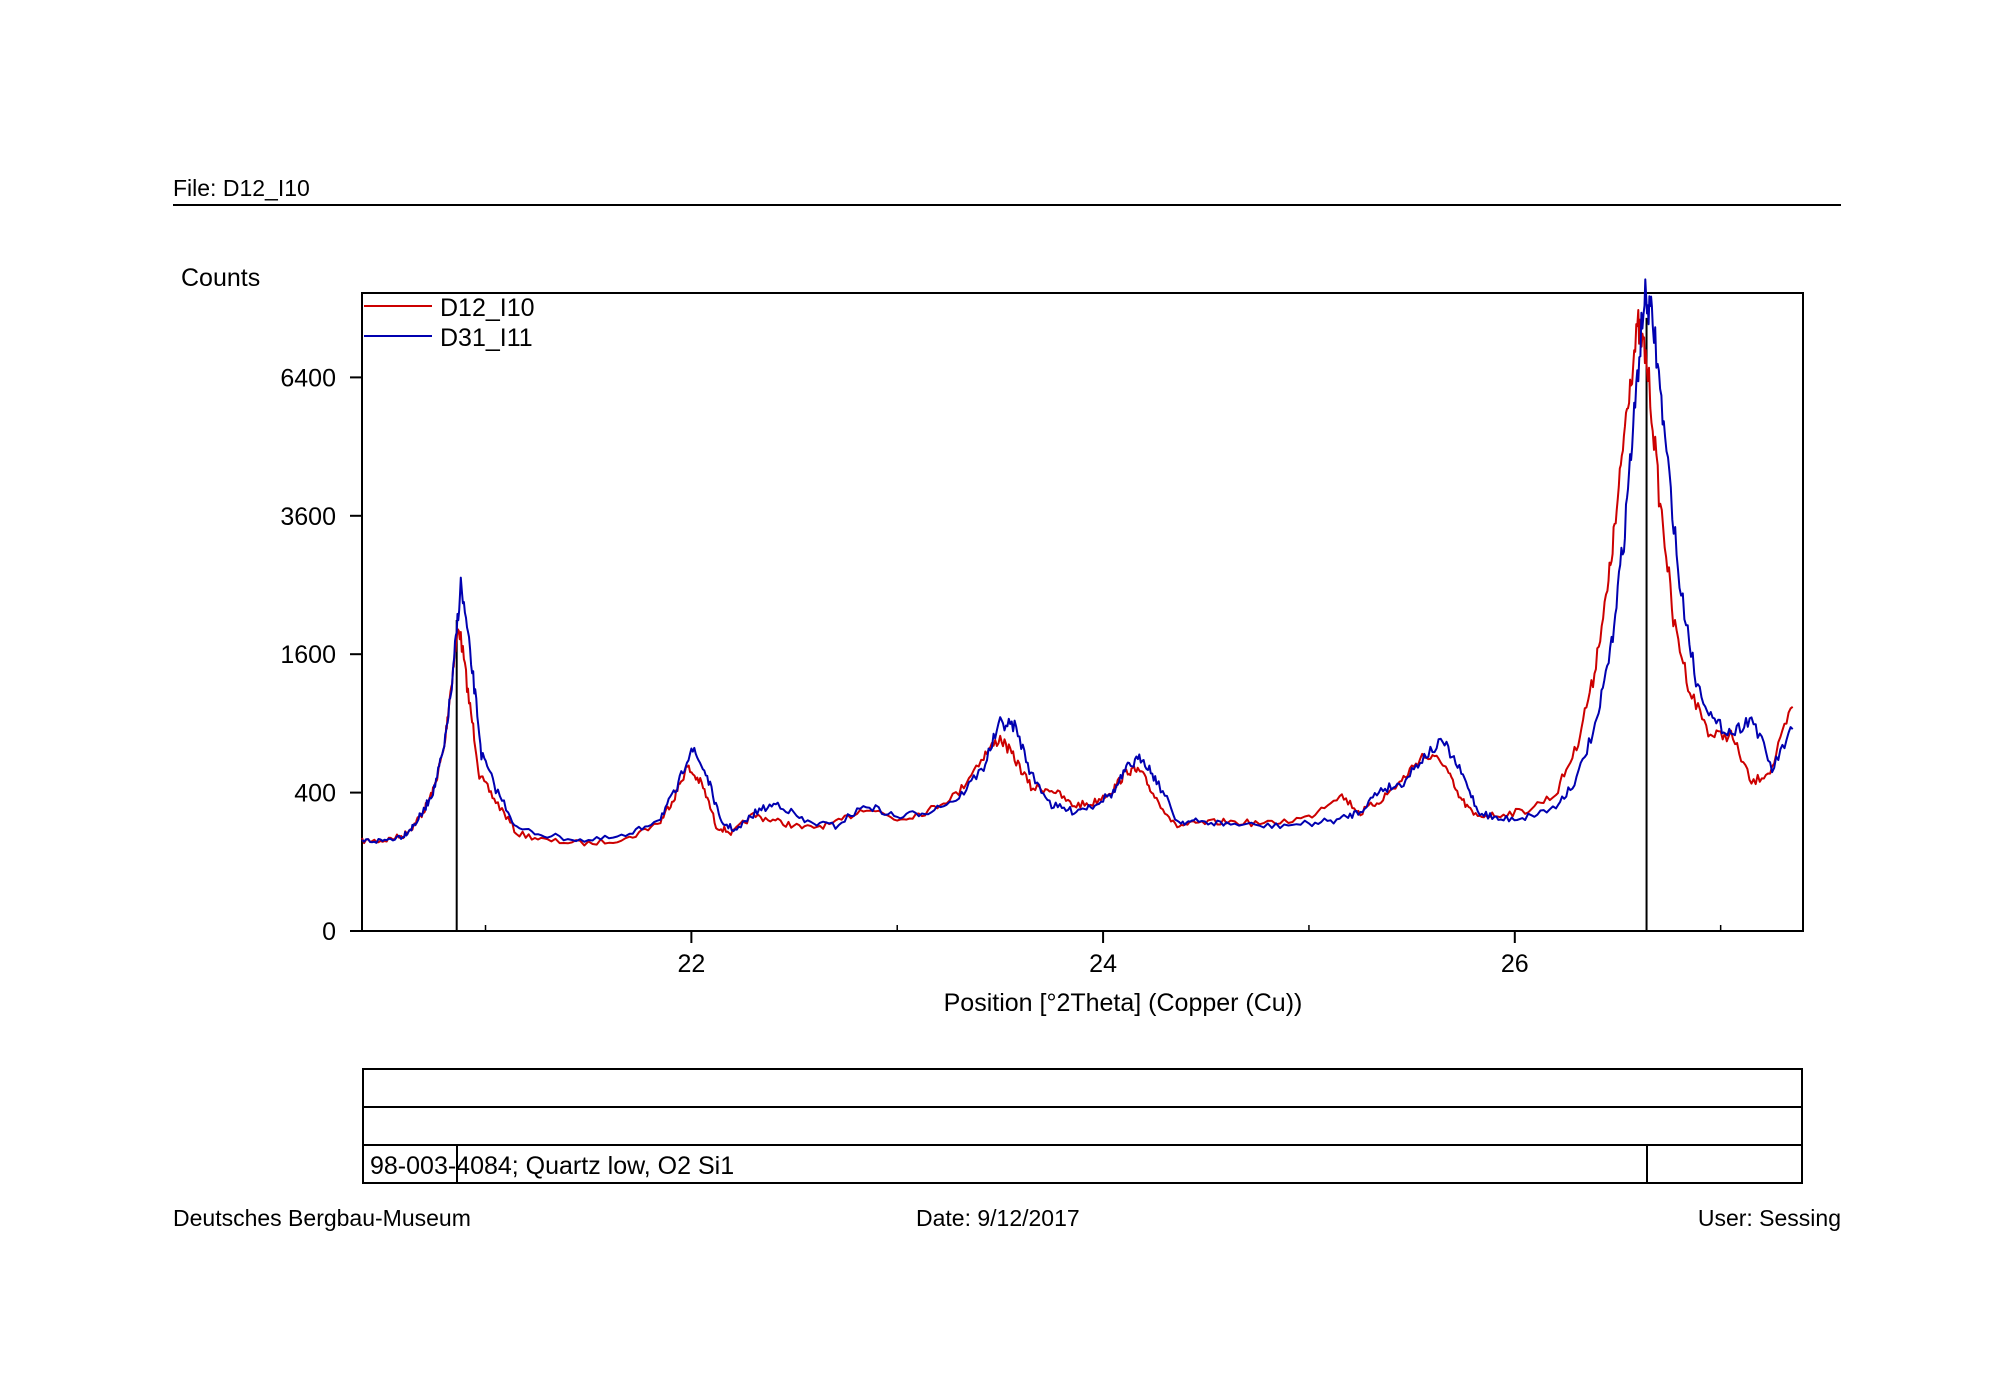 Image resolution: width=2000 pixels, height=1395 pixels. What do you see at coordinates (1007, 205) in the screenshot?
I see `header-divider` at bounding box center [1007, 205].